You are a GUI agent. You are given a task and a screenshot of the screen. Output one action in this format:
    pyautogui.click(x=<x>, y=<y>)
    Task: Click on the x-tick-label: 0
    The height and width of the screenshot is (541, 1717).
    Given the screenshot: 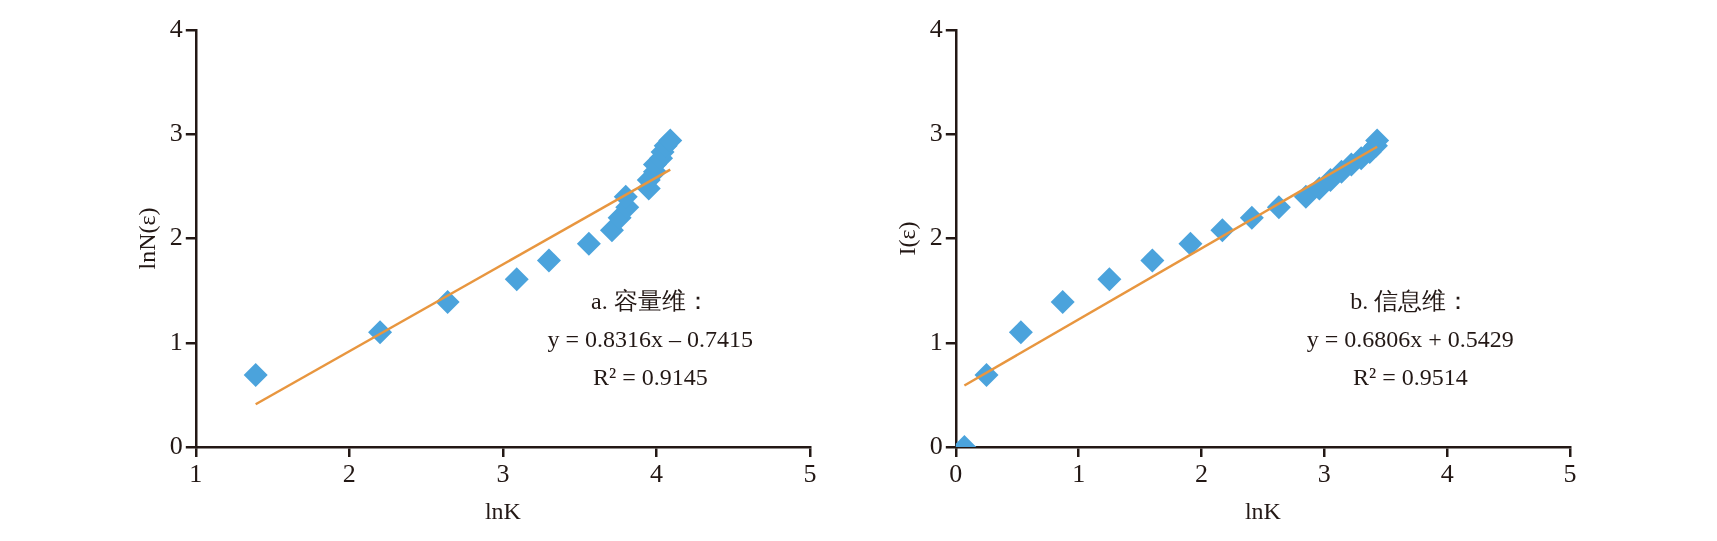 What is the action you would take?
    pyautogui.click(x=956, y=474)
    